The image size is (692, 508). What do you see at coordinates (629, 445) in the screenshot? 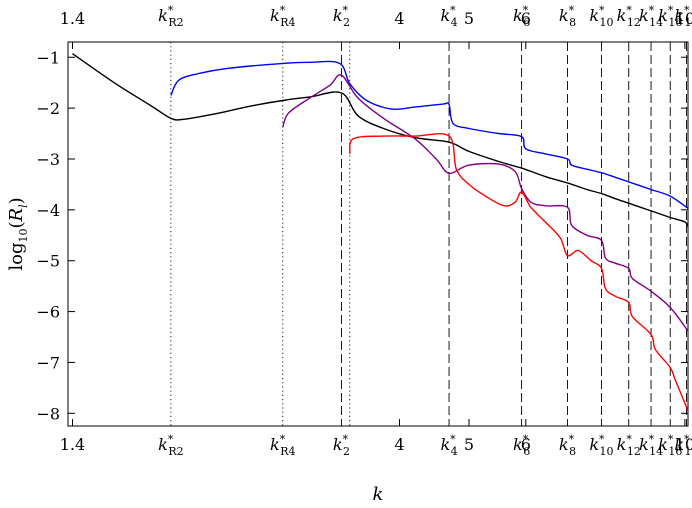
I see `k-tick-label-bottom: k* 12` at bounding box center [629, 445].